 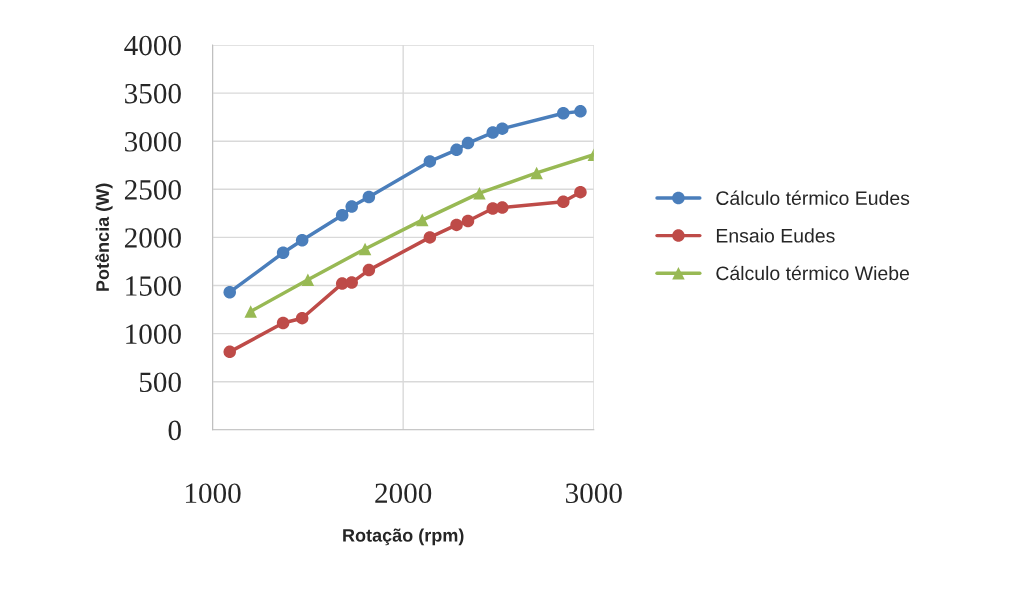 I want to click on y-tick-label: 2500, so click(x=152, y=190).